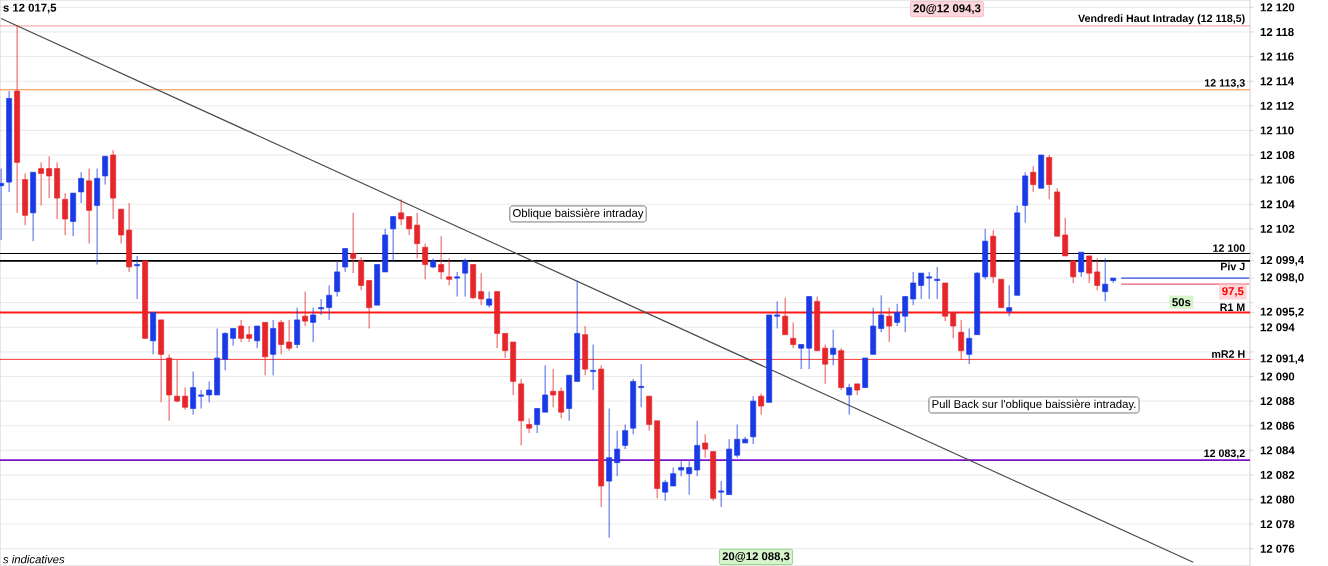 The height and width of the screenshot is (566, 1328). What do you see at coordinates (947, 9) in the screenshot?
I see `annotation: 20@12 094,3` at bounding box center [947, 9].